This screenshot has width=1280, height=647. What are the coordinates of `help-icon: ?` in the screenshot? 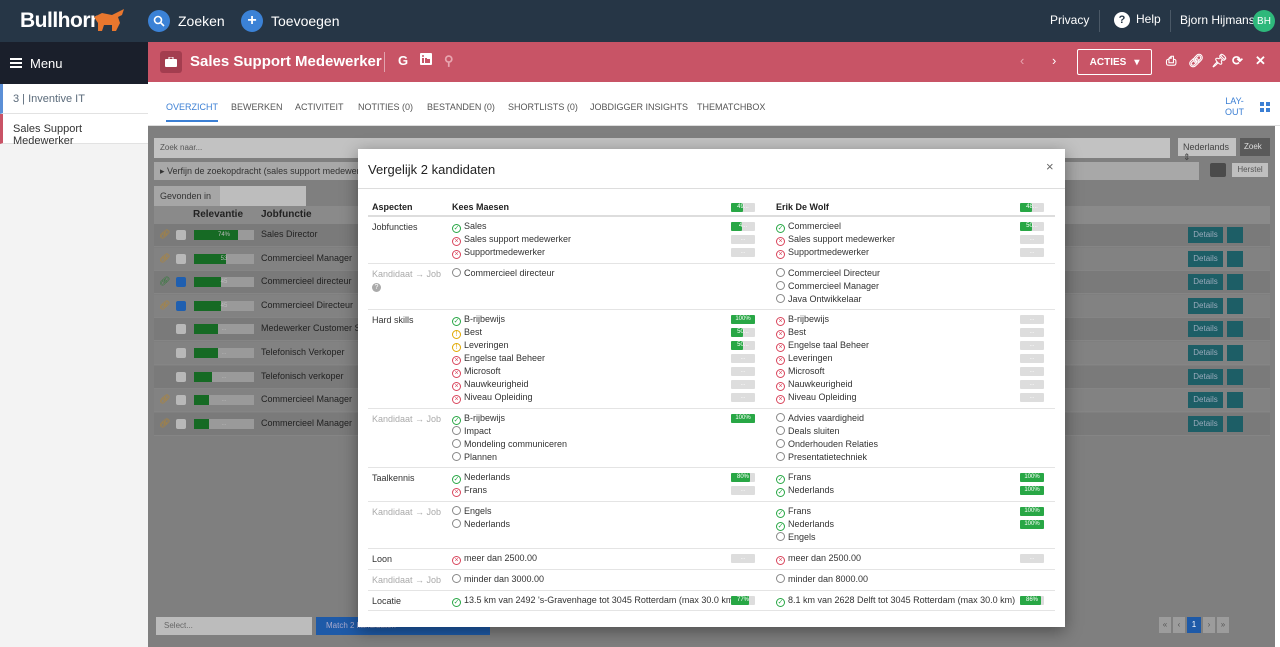 It's located at (376, 287).